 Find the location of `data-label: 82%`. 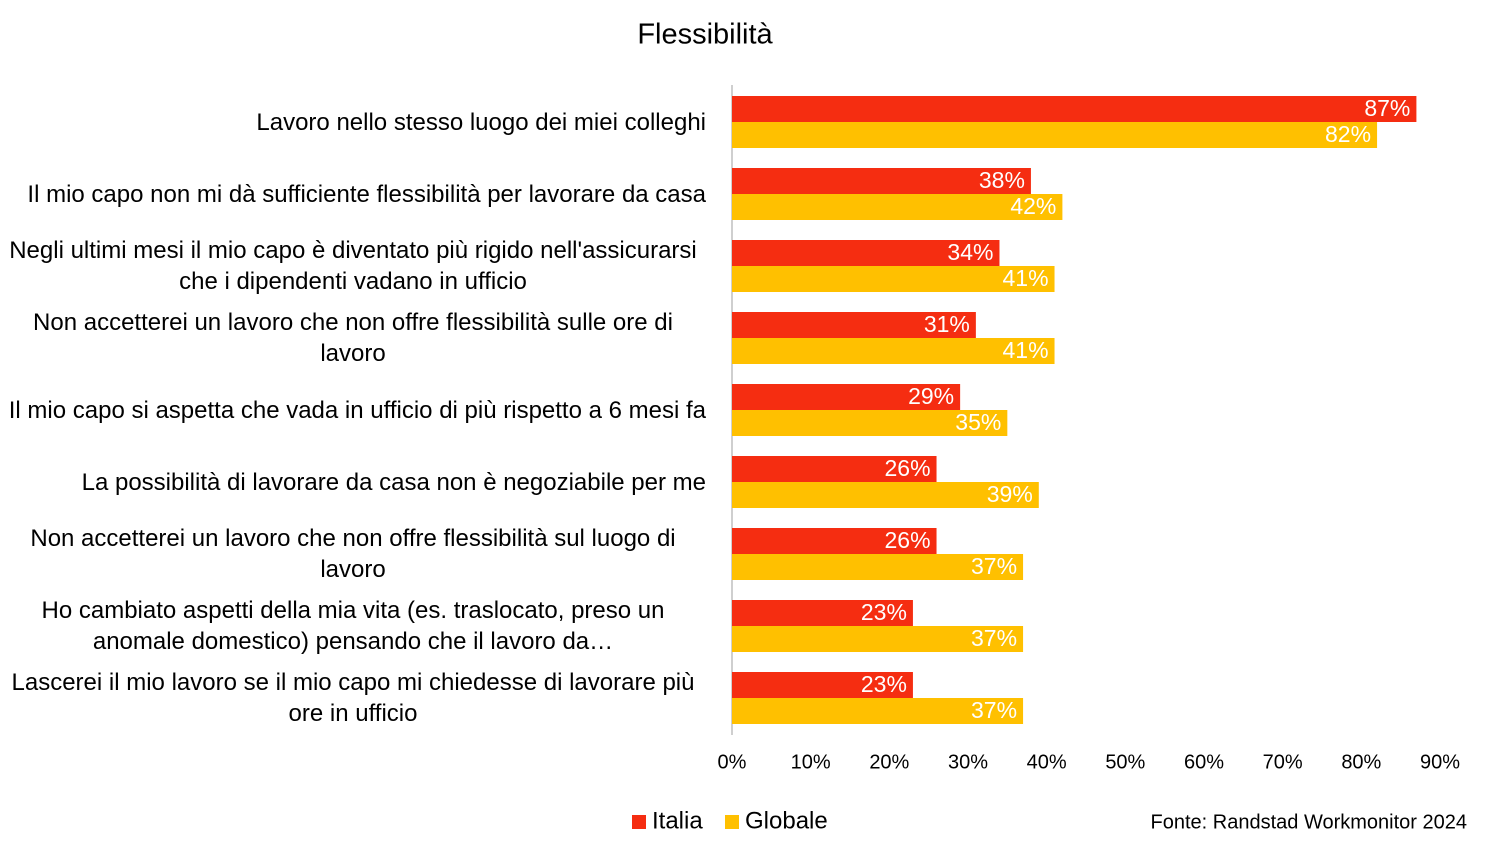

data-label: 82% is located at coordinates (1348, 134).